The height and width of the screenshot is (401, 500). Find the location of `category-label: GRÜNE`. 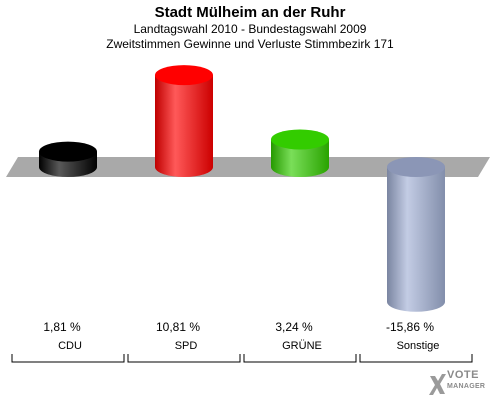

category-label: GRÜNE is located at coordinates (302, 346).